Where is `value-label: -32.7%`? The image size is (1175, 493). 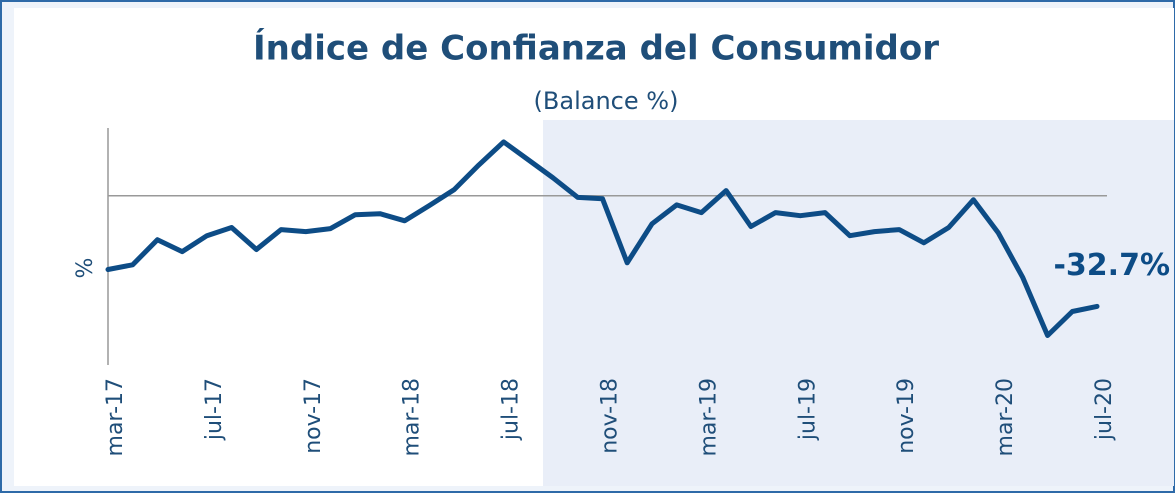 value-label: -32.7% is located at coordinates (1111, 265).